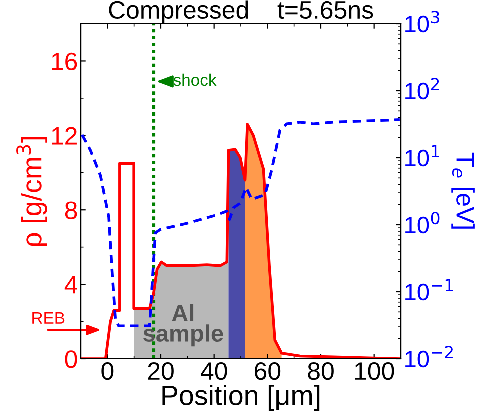 The width and height of the screenshot is (478, 417). Describe the element at coordinates (71, 211) in the screenshot. I see `y-tick-label: 8` at that location.